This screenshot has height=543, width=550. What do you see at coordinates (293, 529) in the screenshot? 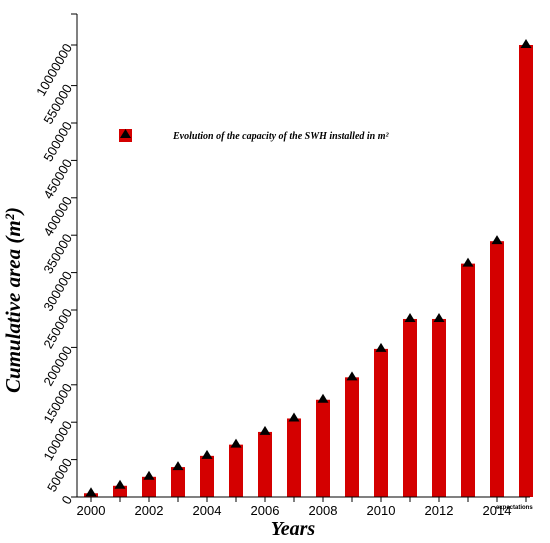
I see `x-axis-title: Years` at bounding box center [293, 529].